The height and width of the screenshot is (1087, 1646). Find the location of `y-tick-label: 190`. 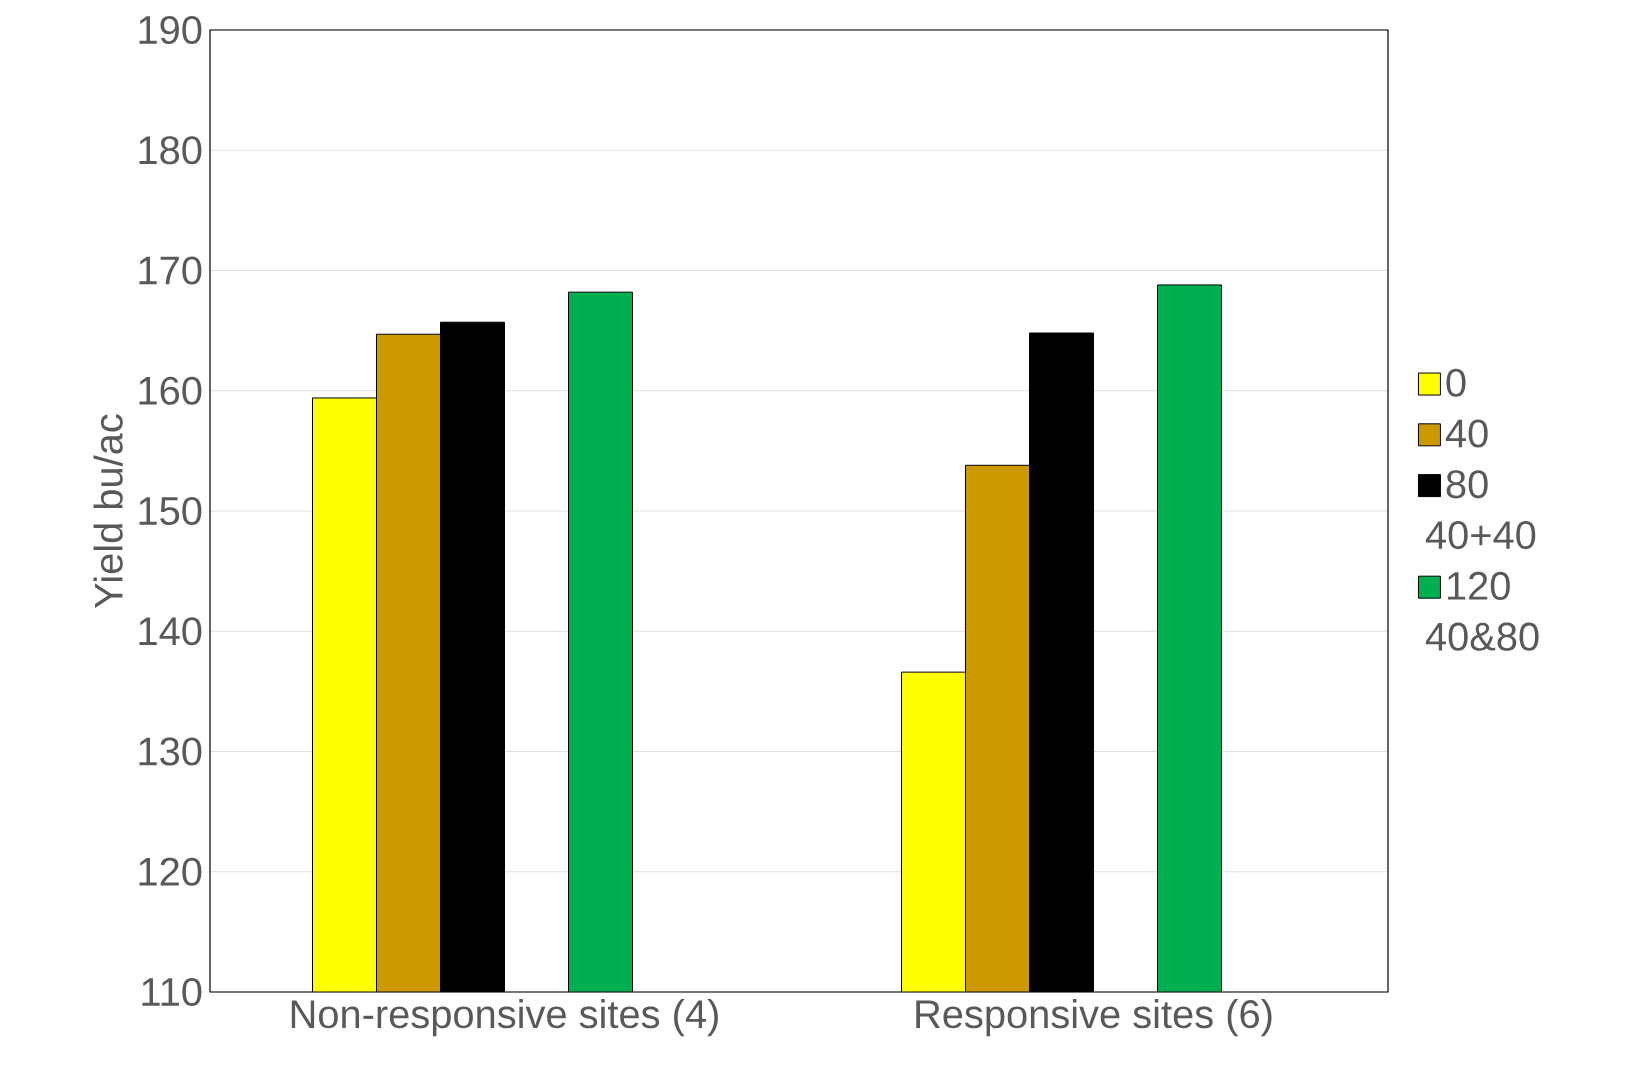

y-tick-label: 190 is located at coordinates (170, 30).